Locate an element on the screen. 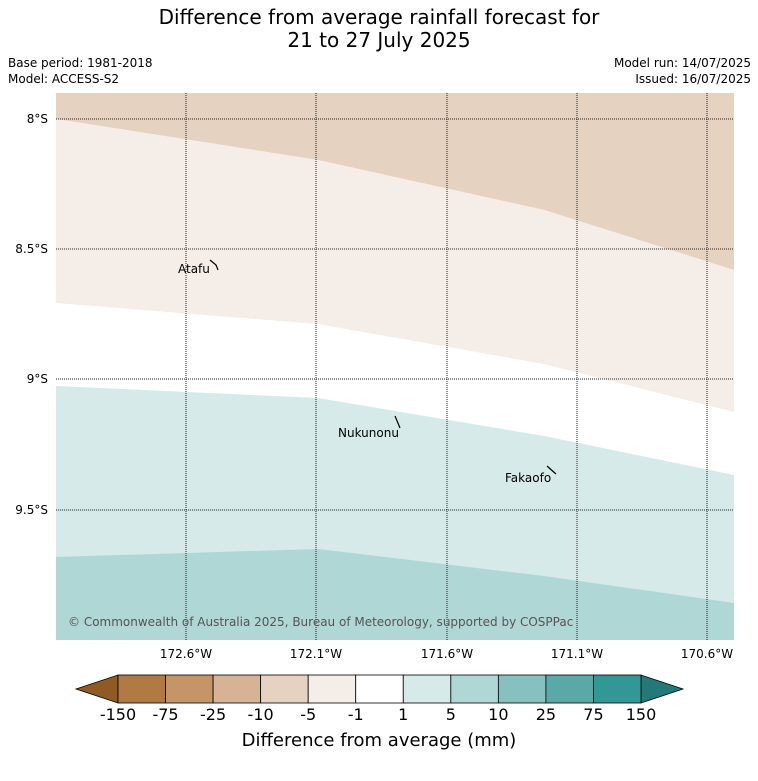  lon-label: 172.6°W is located at coordinates (186, 654).